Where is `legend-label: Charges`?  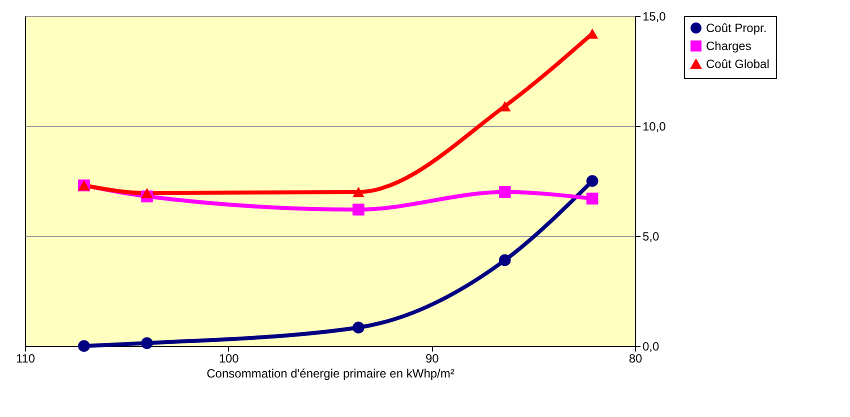 legend-label: Charges is located at coordinates (729, 46).